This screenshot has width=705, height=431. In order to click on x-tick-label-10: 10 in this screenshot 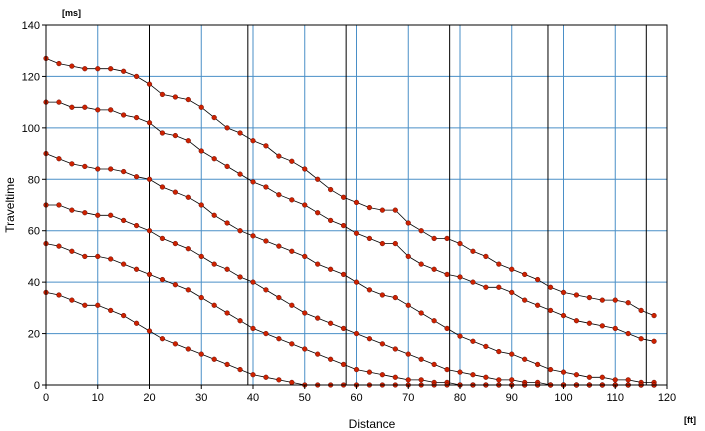, I will do `click(98, 398)`.